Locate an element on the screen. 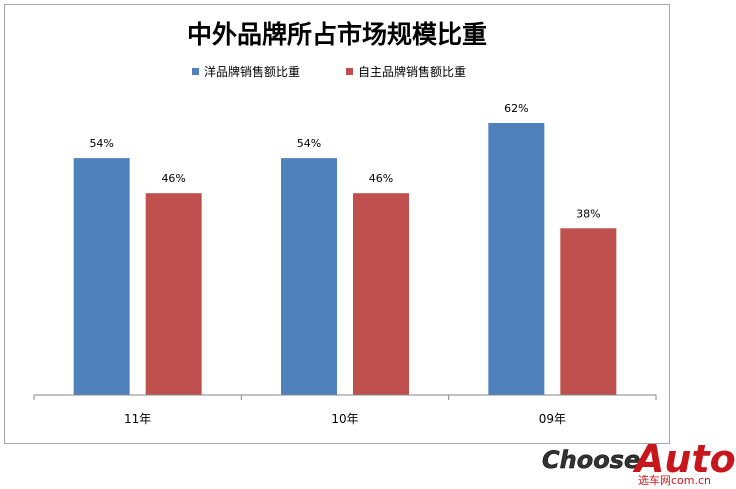 The image size is (736, 489). x-tick-label-1: 10年 is located at coordinates (344, 419).